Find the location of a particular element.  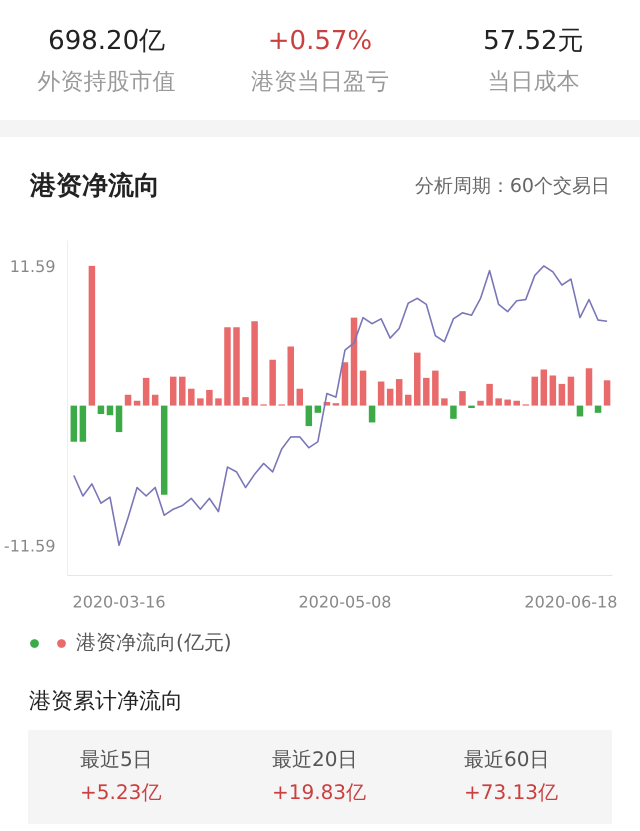

text: 外资持股市值 is located at coordinates (106, 82).